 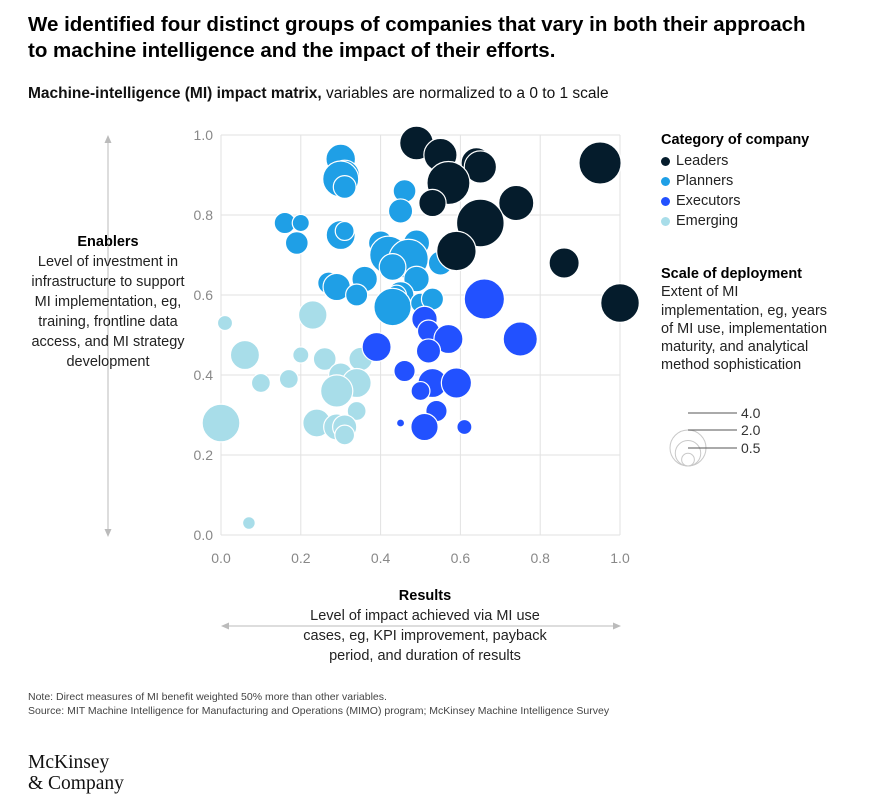 What do you see at coordinates (708, 201) in the screenshot?
I see `legend-label: Executors` at bounding box center [708, 201].